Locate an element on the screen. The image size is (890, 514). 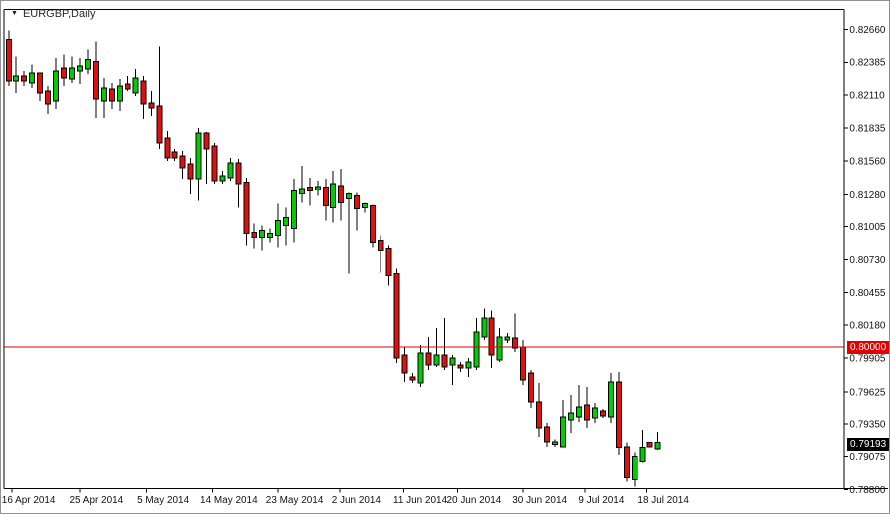
symbol-text: EURGBP,Daily is located at coordinates (59, 14).